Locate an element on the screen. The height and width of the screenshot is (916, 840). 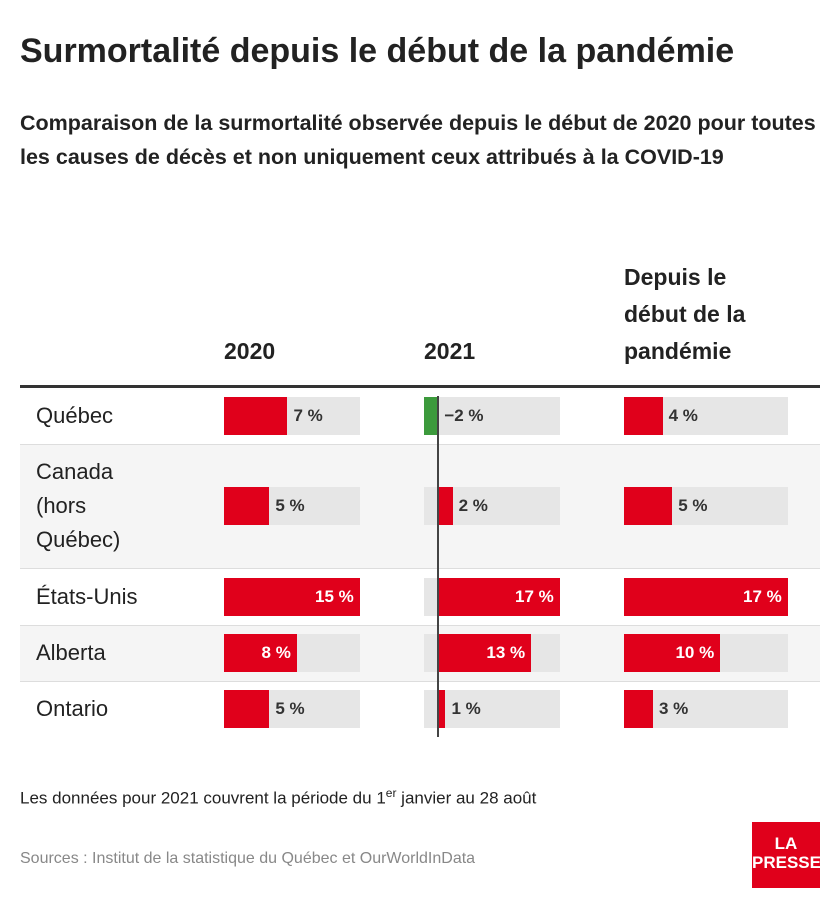
logo-line: PRESSE is located at coordinates (786, 862).